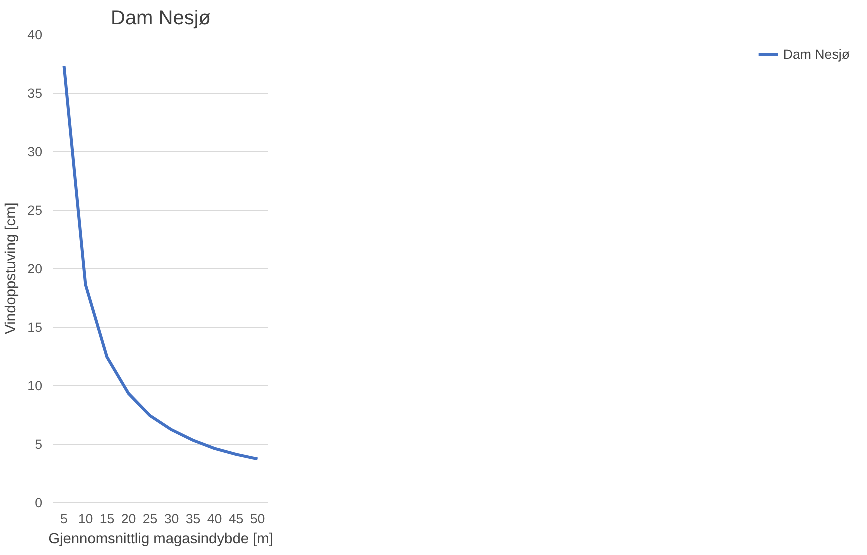 The width and height of the screenshot is (867, 555). Describe the element at coordinates (35, 210) in the screenshot. I see `y-tick-label: 25` at that location.